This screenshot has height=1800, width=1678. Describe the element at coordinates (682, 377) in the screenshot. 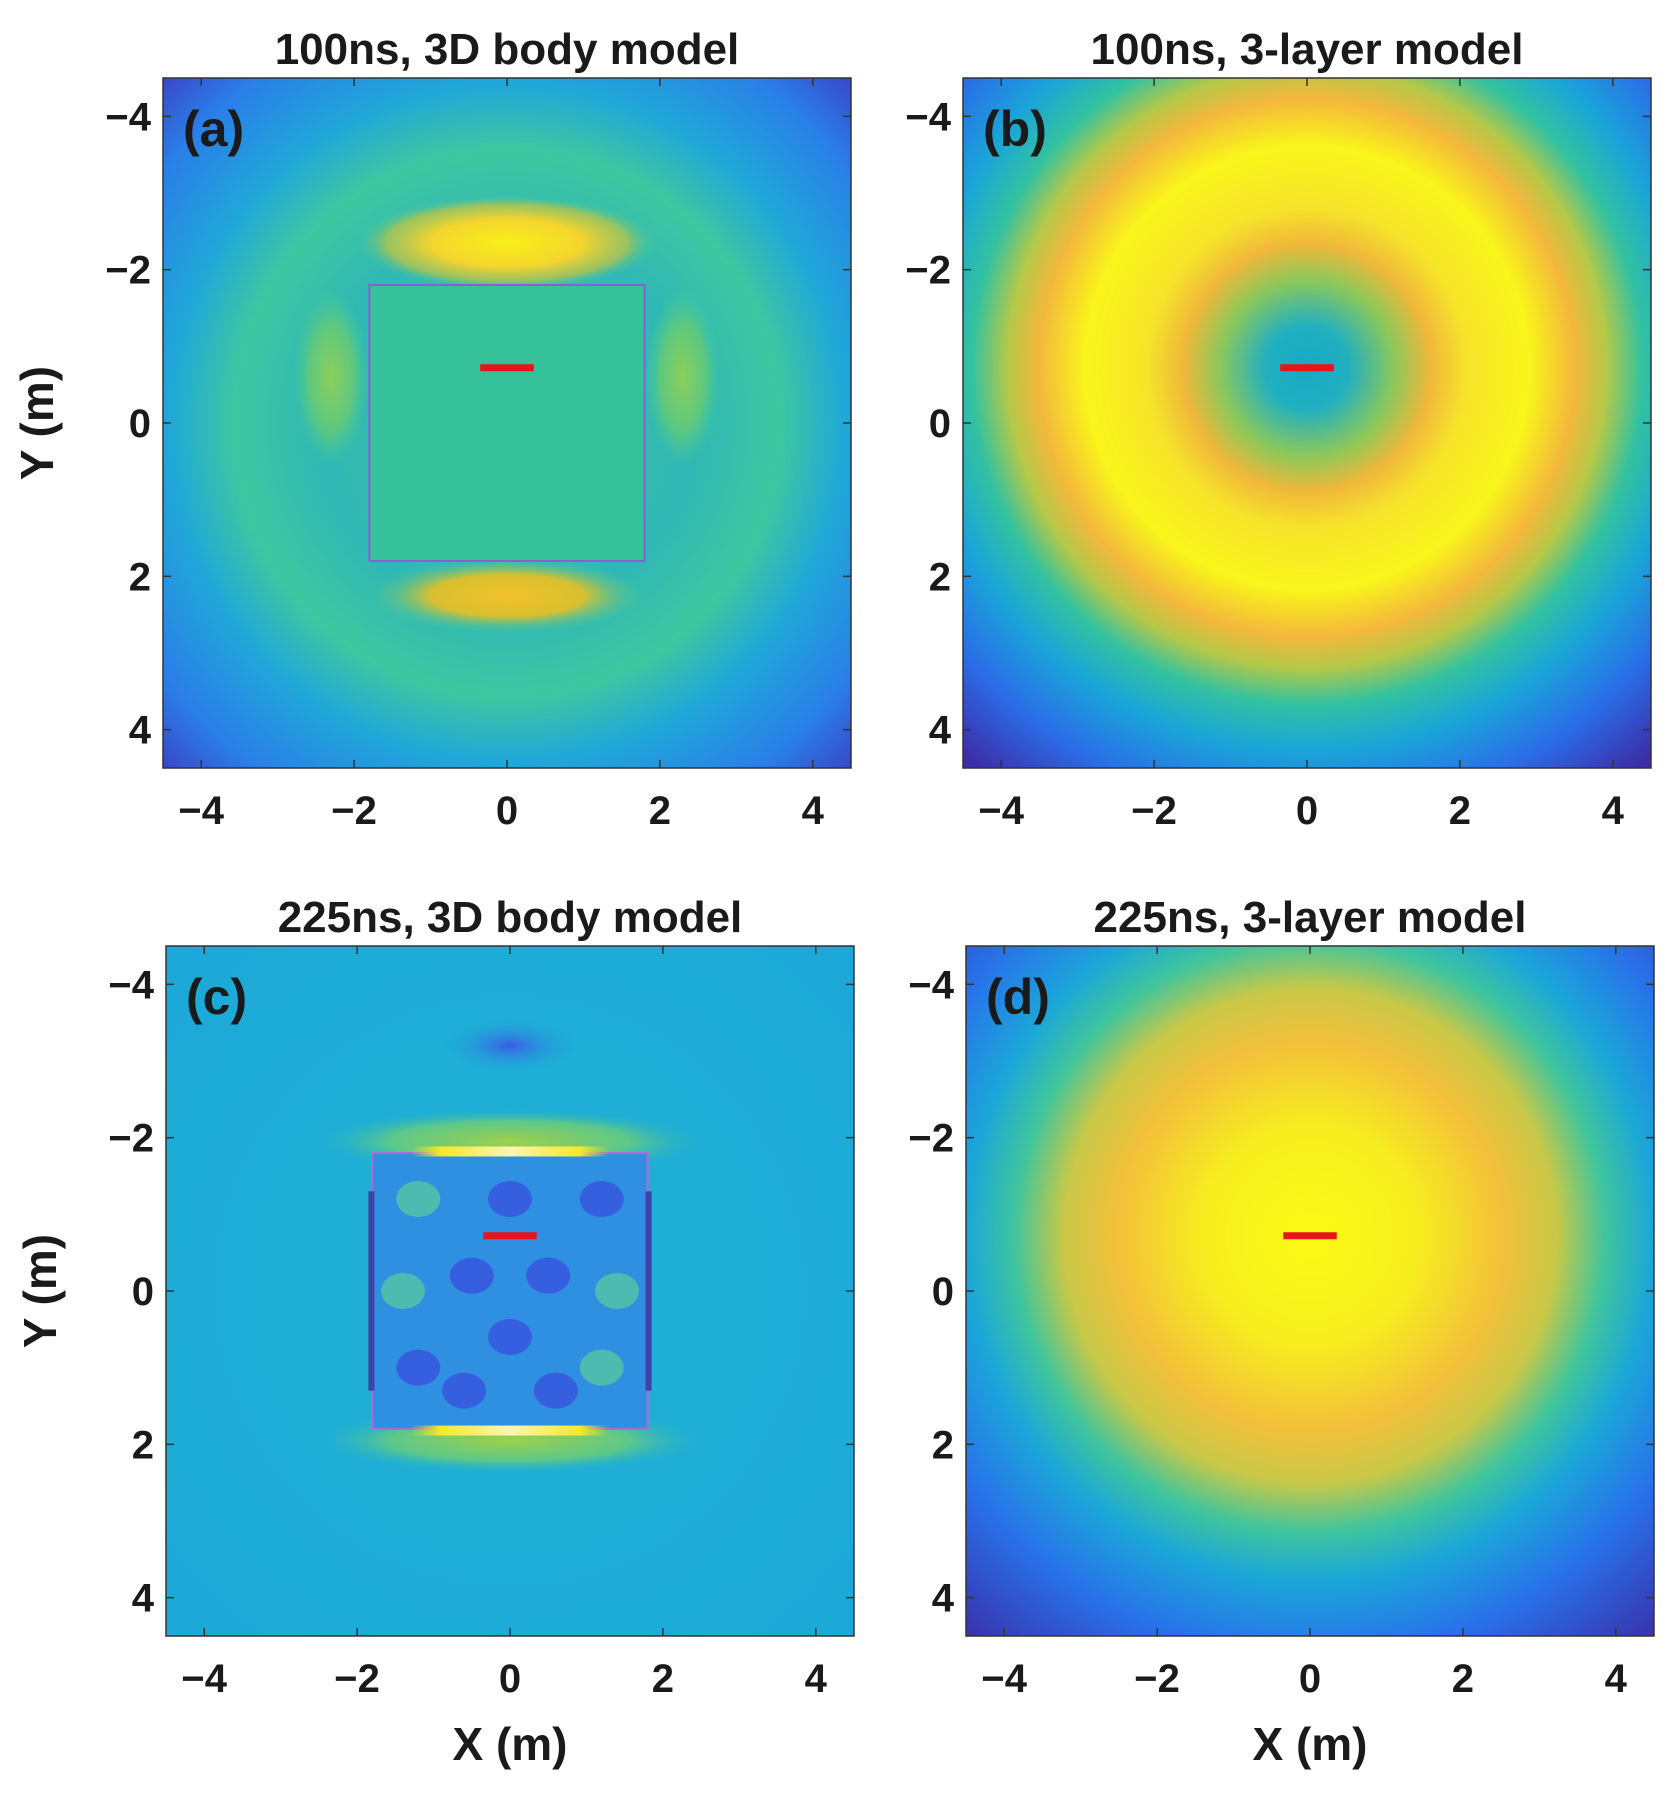

I see `field-lobe-right` at that location.